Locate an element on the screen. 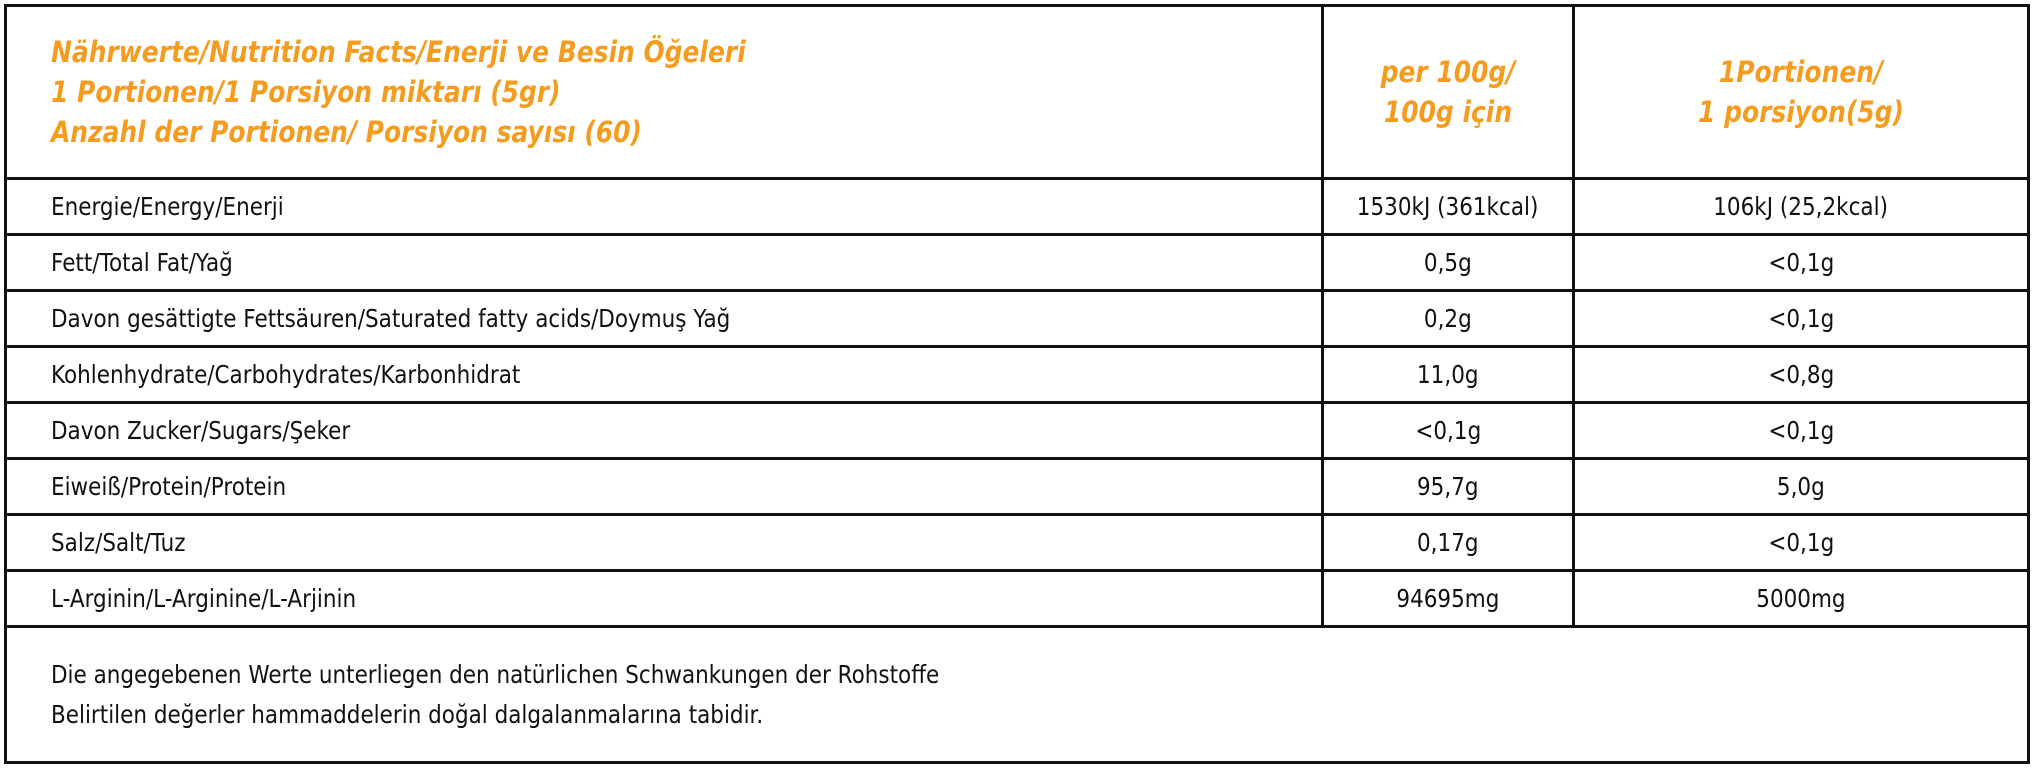 The height and width of the screenshot is (769, 2034). header-per100-line: 100g için is located at coordinates (1448, 112).